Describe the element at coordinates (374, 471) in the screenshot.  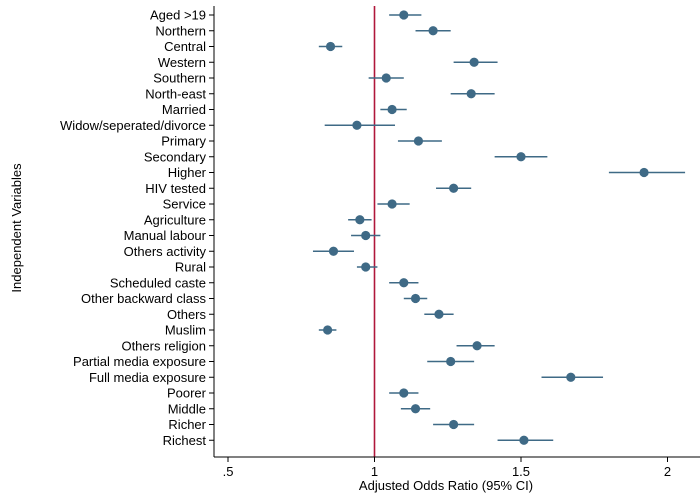
I see `x-tick-label: 1` at that location.